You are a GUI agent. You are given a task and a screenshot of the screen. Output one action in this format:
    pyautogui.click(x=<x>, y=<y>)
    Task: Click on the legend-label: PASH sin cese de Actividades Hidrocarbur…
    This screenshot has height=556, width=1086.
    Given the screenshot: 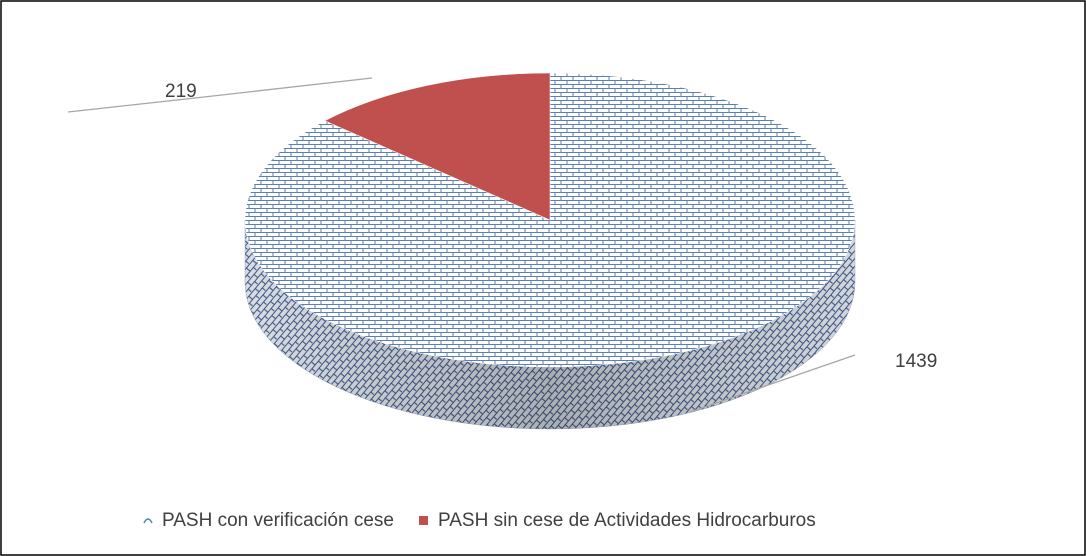 What is the action you would take?
    pyautogui.click(x=627, y=520)
    